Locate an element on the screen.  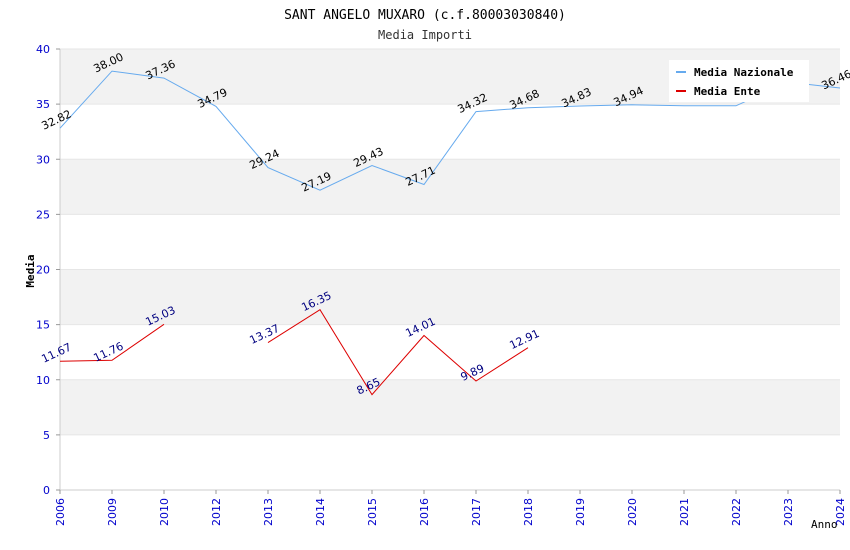
y-tick-label: 30 is located at coordinates (43, 159).